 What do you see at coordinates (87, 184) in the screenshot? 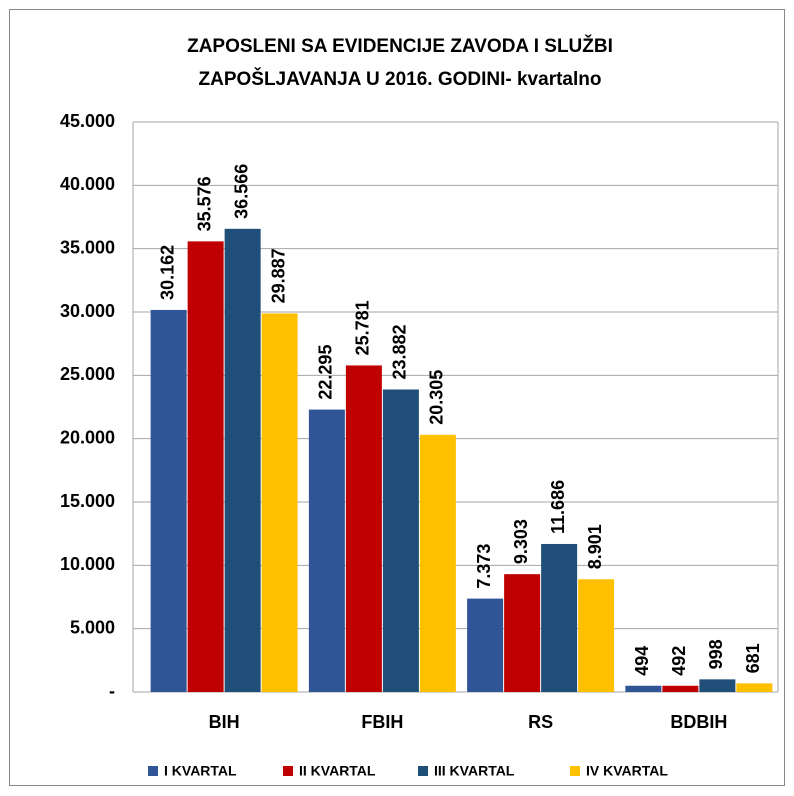
I see `y-tick-label: 40.000` at bounding box center [87, 184].